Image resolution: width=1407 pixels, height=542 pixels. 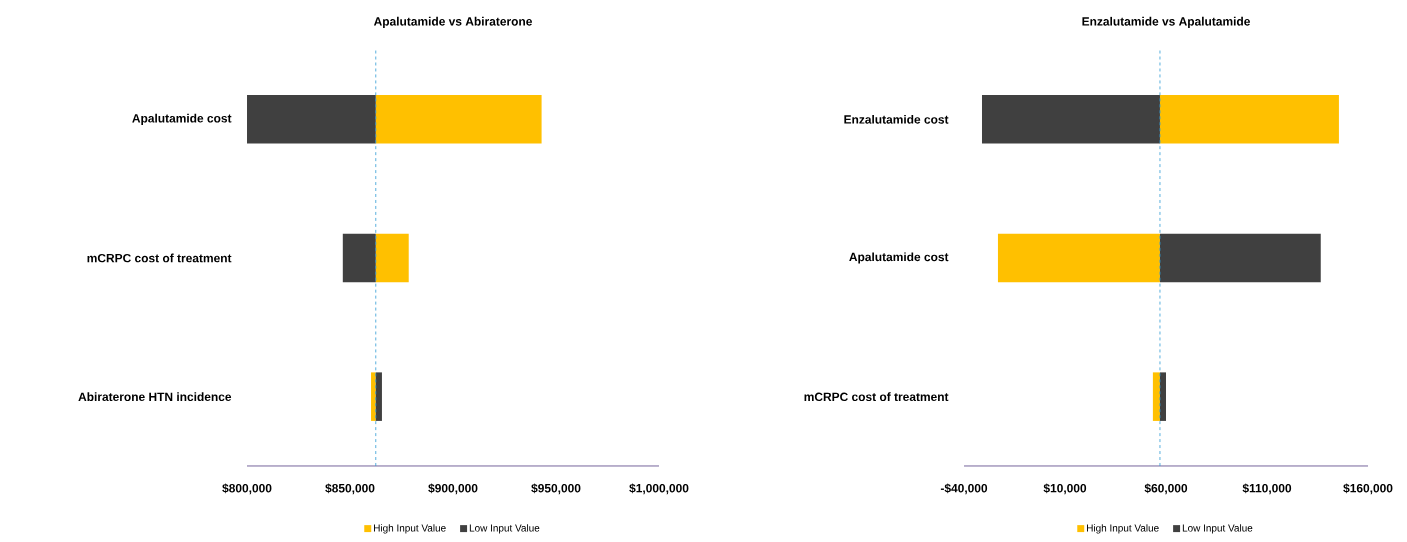 What do you see at coordinates (556, 489) in the screenshot?
I see `x-tick-label: $950,000` at bounding box center [556, 489].